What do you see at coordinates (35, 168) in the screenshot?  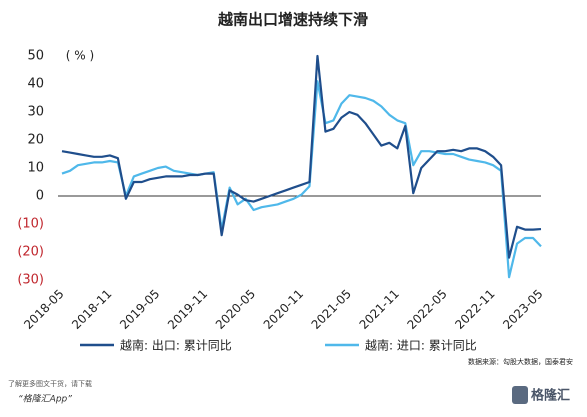 I see `y-tick-label: 10` at bounding box center [35, 168].